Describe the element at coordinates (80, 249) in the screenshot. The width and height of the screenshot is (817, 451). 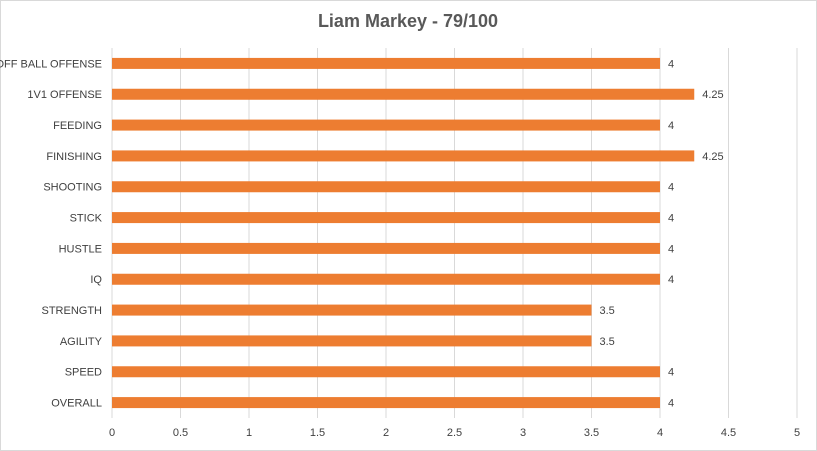
I see `y-tick-label: HUSTLE` at that location.